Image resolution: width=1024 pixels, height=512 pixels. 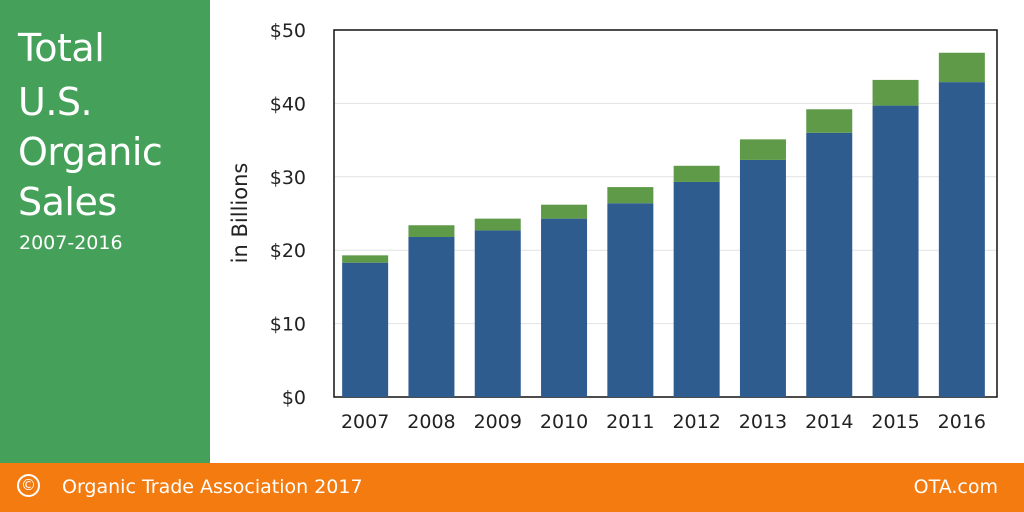 What do you see at coordinates (61, 48) in the screenshot?
I see `chart-title-line-1: Total` at bounding box center [61, 48].